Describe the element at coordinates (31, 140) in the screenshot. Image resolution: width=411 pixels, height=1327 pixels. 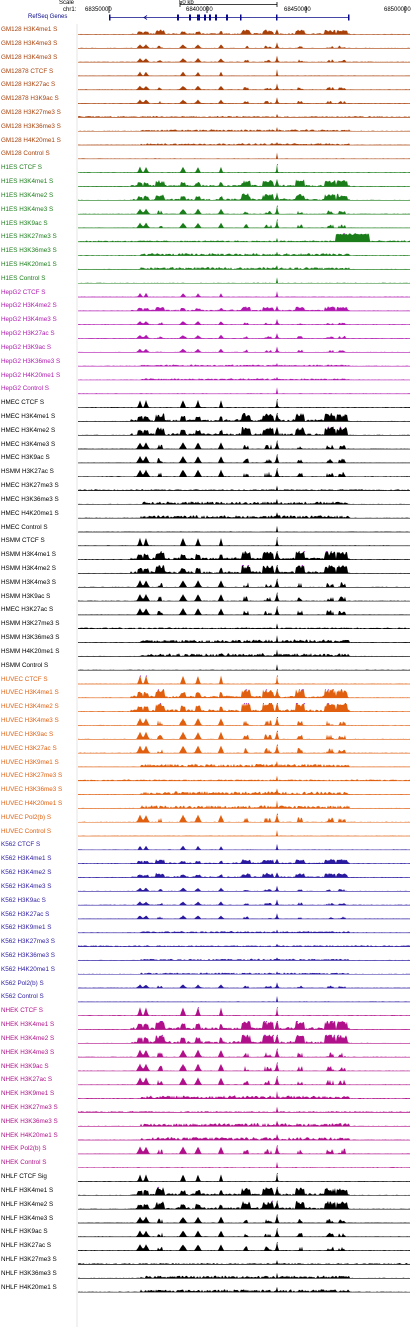
I see `track-label-9: GM128 H4K20me1 S` at that location.